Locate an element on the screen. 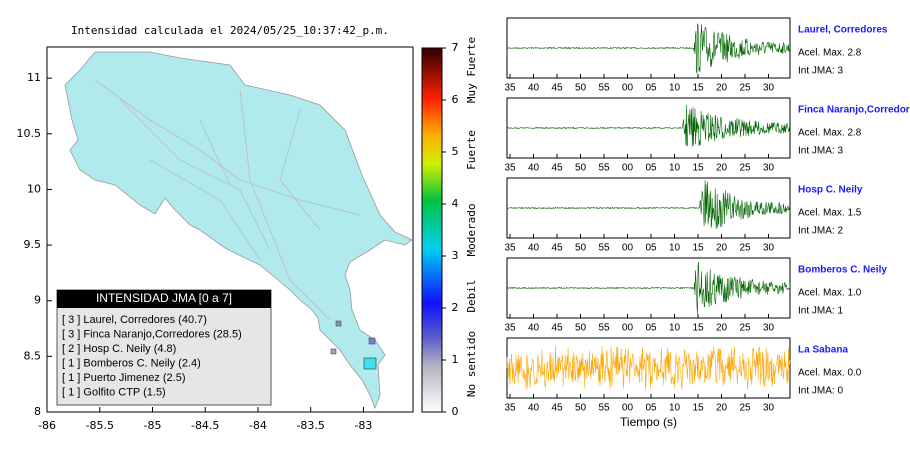  x-tick-label: -86 is located at coordinates (47, 425).